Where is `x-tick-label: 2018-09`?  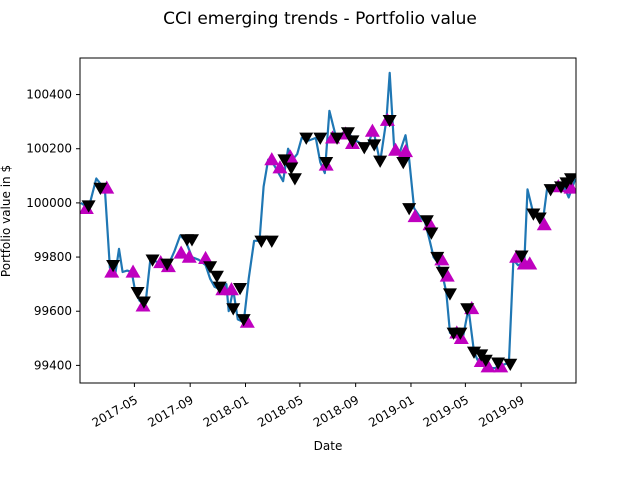
x-tick-label: 2018-09 is located at coordinates (336, 411).